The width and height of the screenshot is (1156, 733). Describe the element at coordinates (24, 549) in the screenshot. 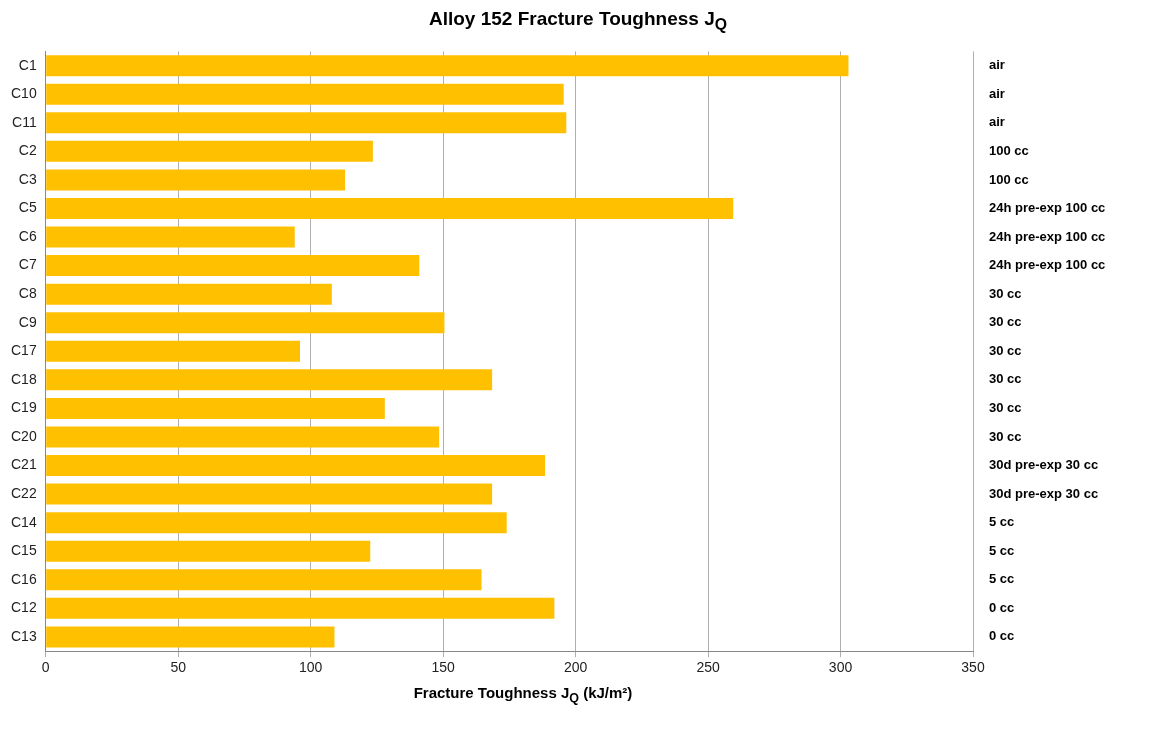

I see `y-tick-label: C15` at that location.